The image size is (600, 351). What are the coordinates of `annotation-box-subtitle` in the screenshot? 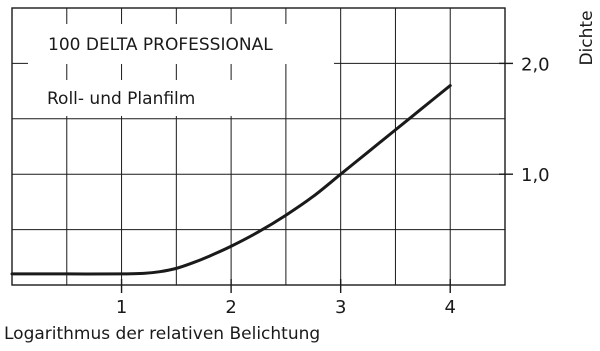 It's located at (131, 98).